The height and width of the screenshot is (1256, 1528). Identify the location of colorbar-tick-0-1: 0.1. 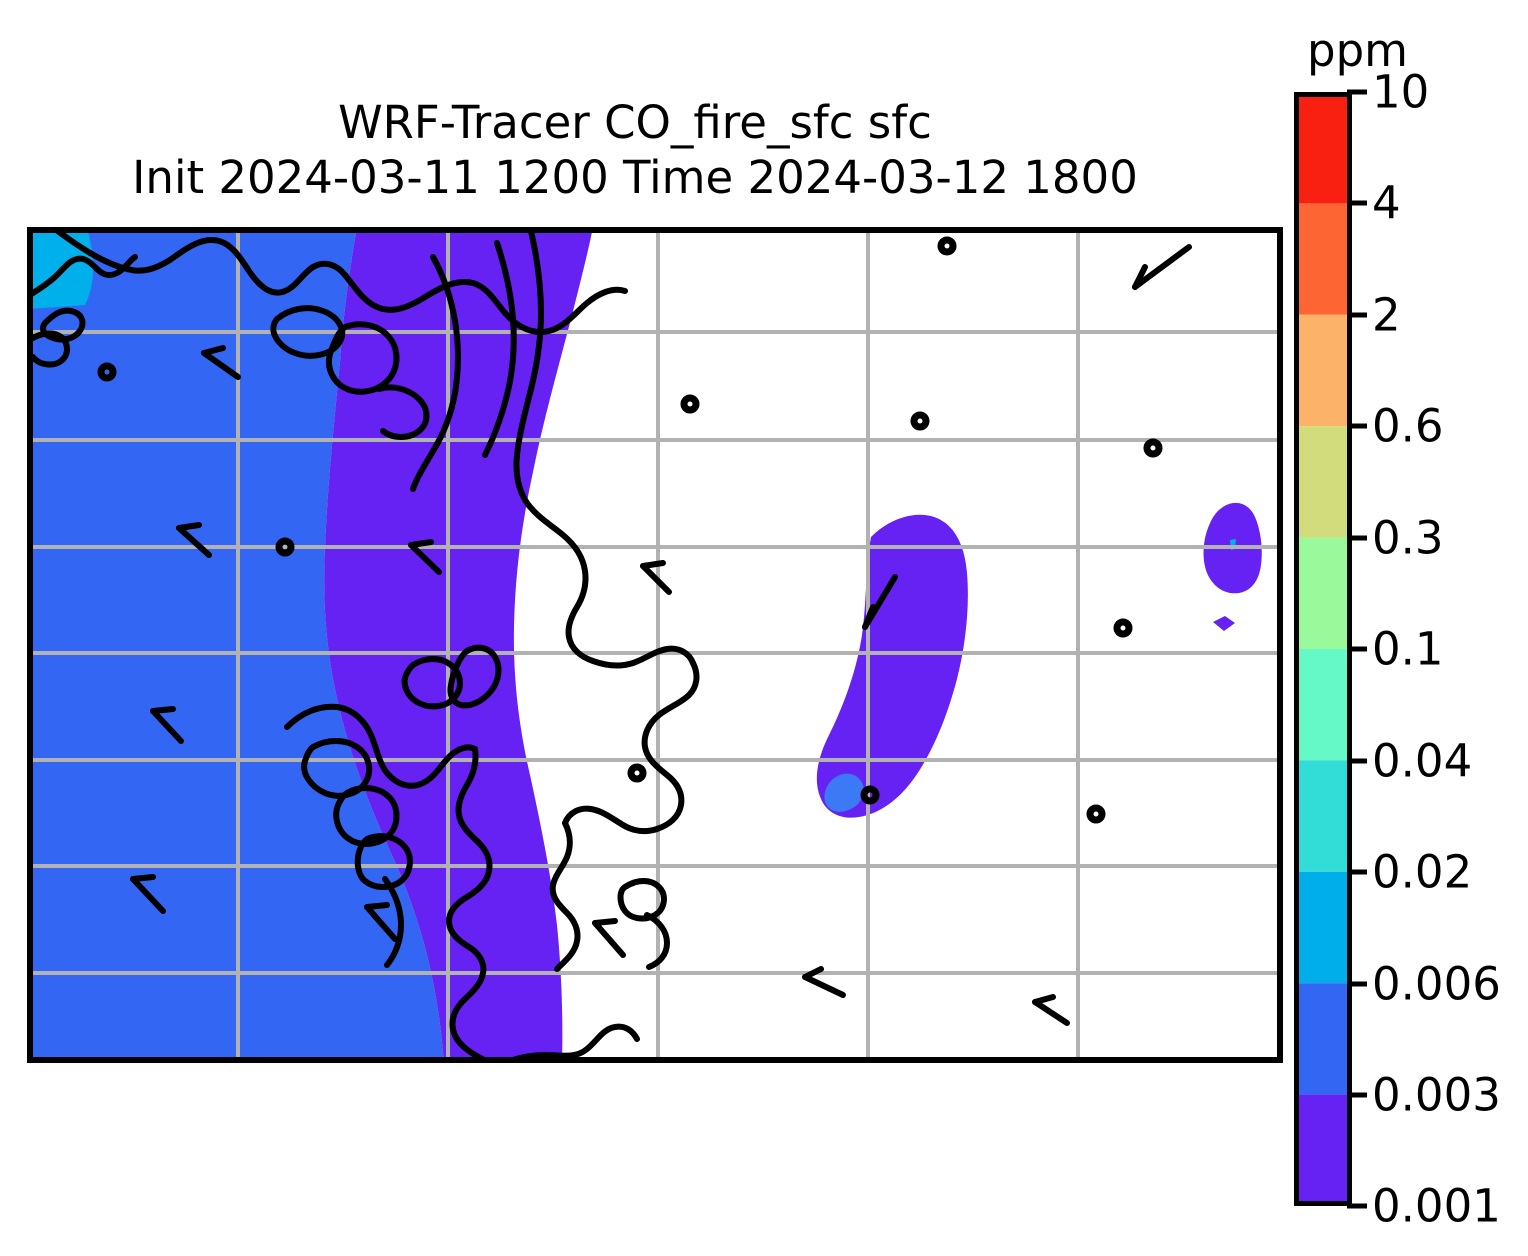
(1408, 649).